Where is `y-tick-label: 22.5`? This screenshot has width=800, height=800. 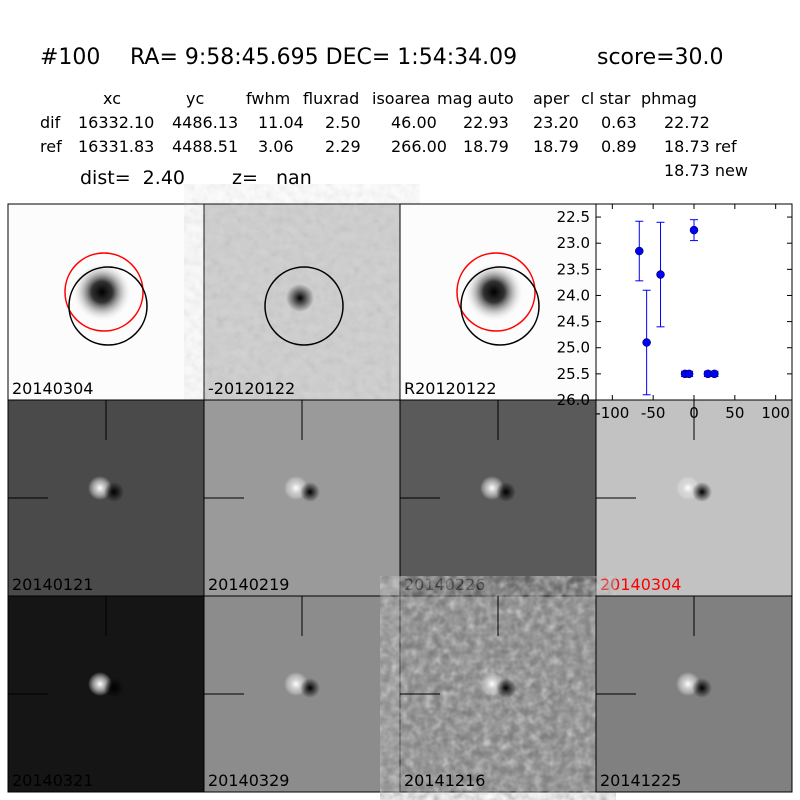
y-tick-label: 22.5 is located at coordinates (573, 217).